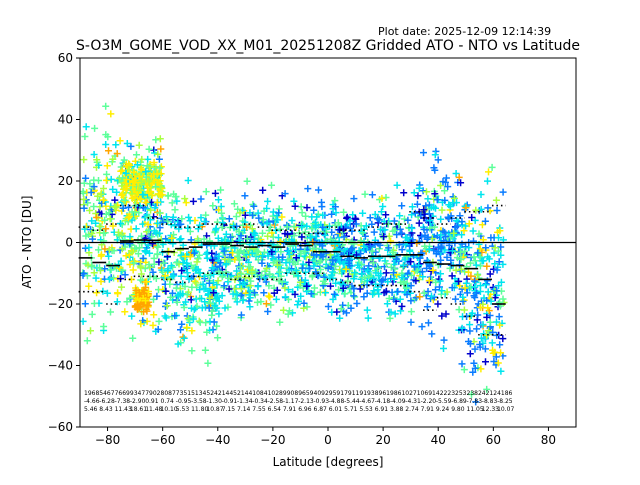 The height and width of the screenshot is (485, 640). What do you see at coordinates (198, 393) in the screenshot?
I see `bin-stat-text: 5134` at bounding box center [198, 393].